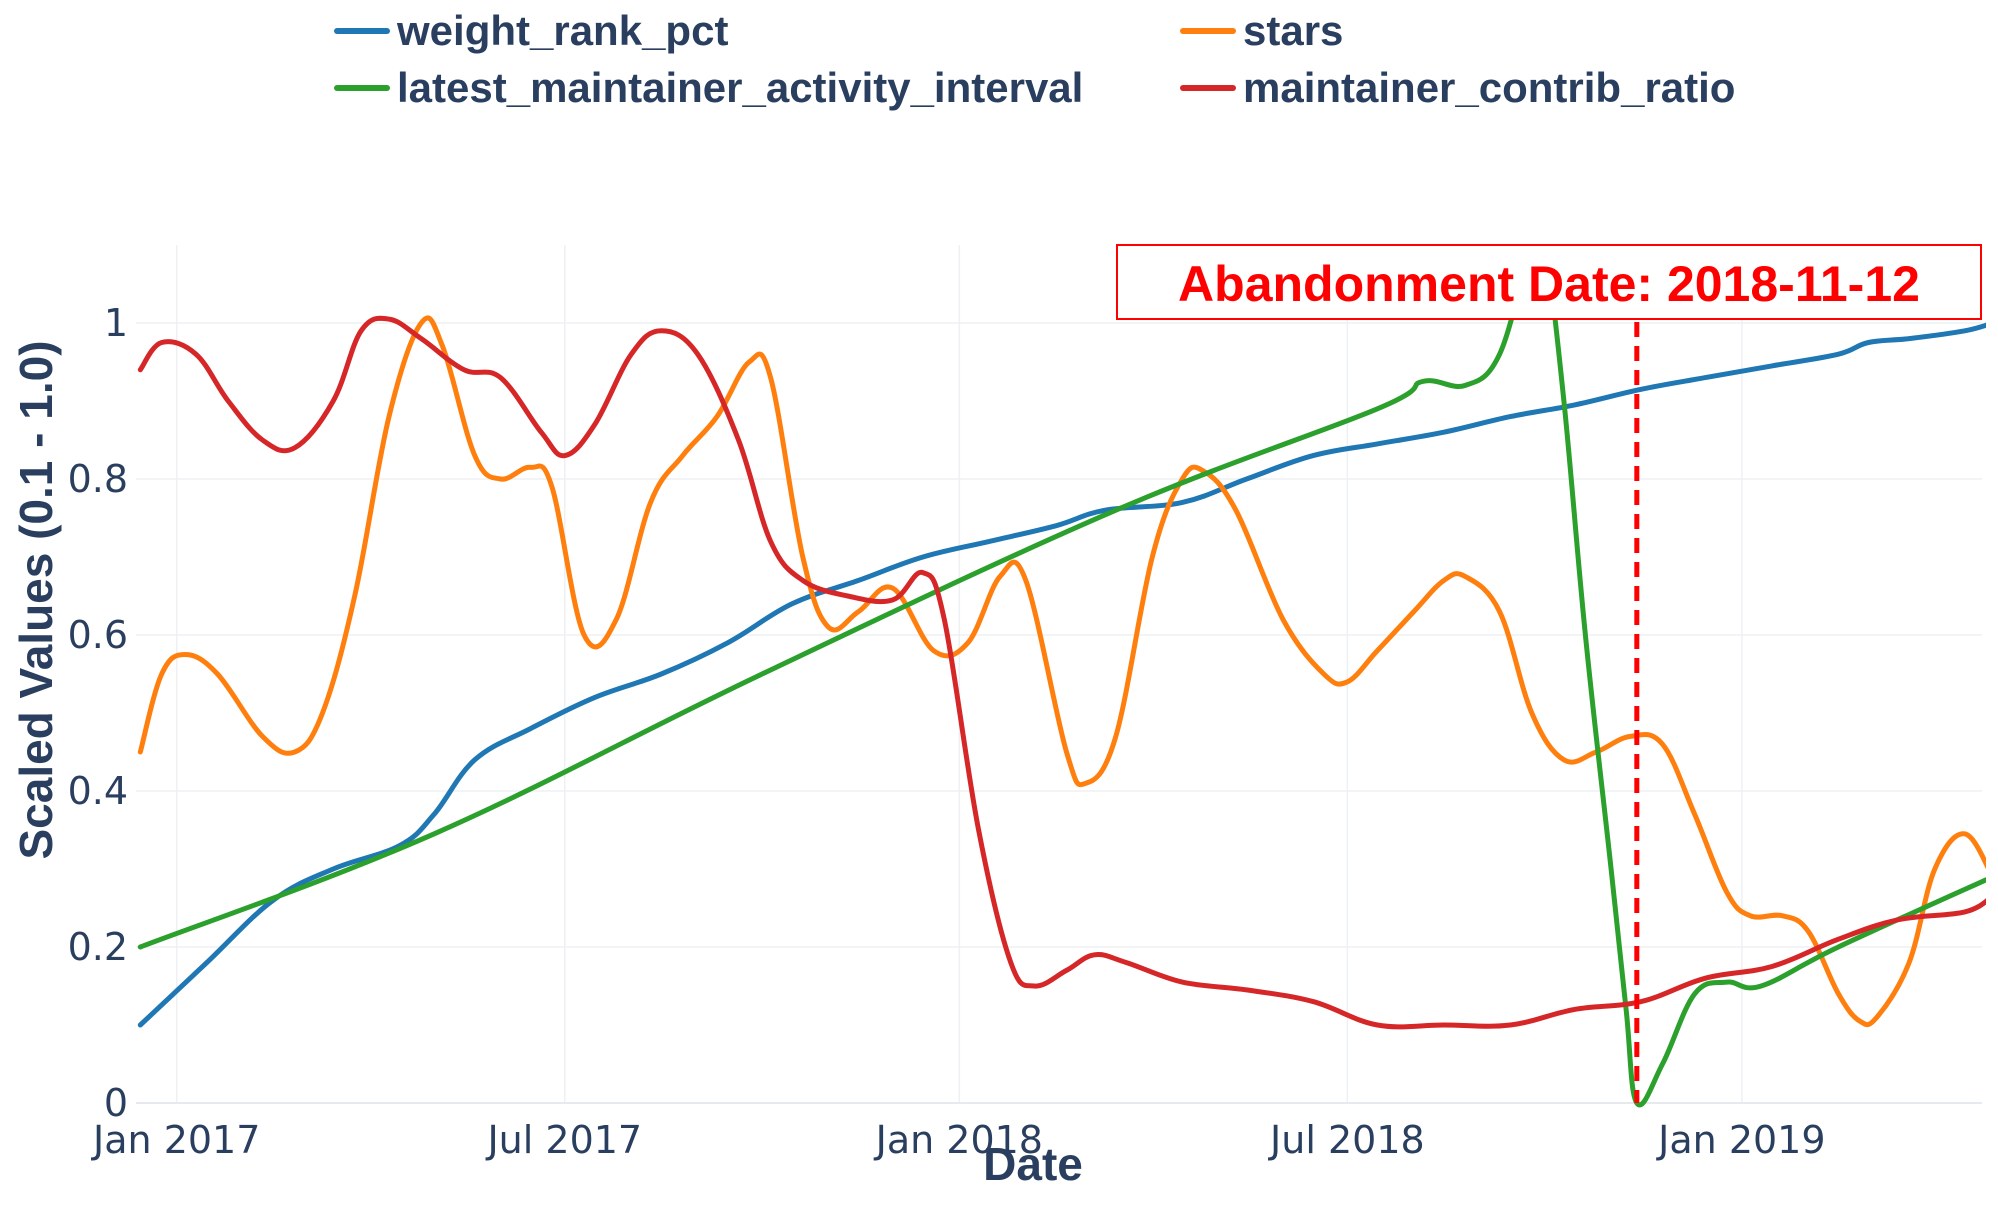  Describe the element at coordinates (116, 1103) in the screenshot. I see `y-tick-label: 0` at that location.